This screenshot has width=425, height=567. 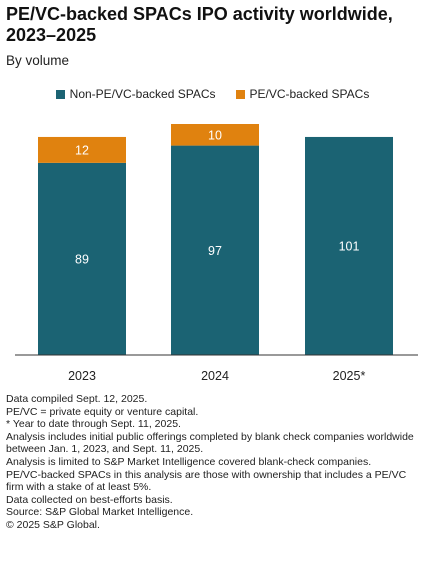 What do you see at coordinates (100, 512) in the screenshot?
I see `footnote-line: Source: S&P Global Market Intelligence.` at bounding box center [100, 512].